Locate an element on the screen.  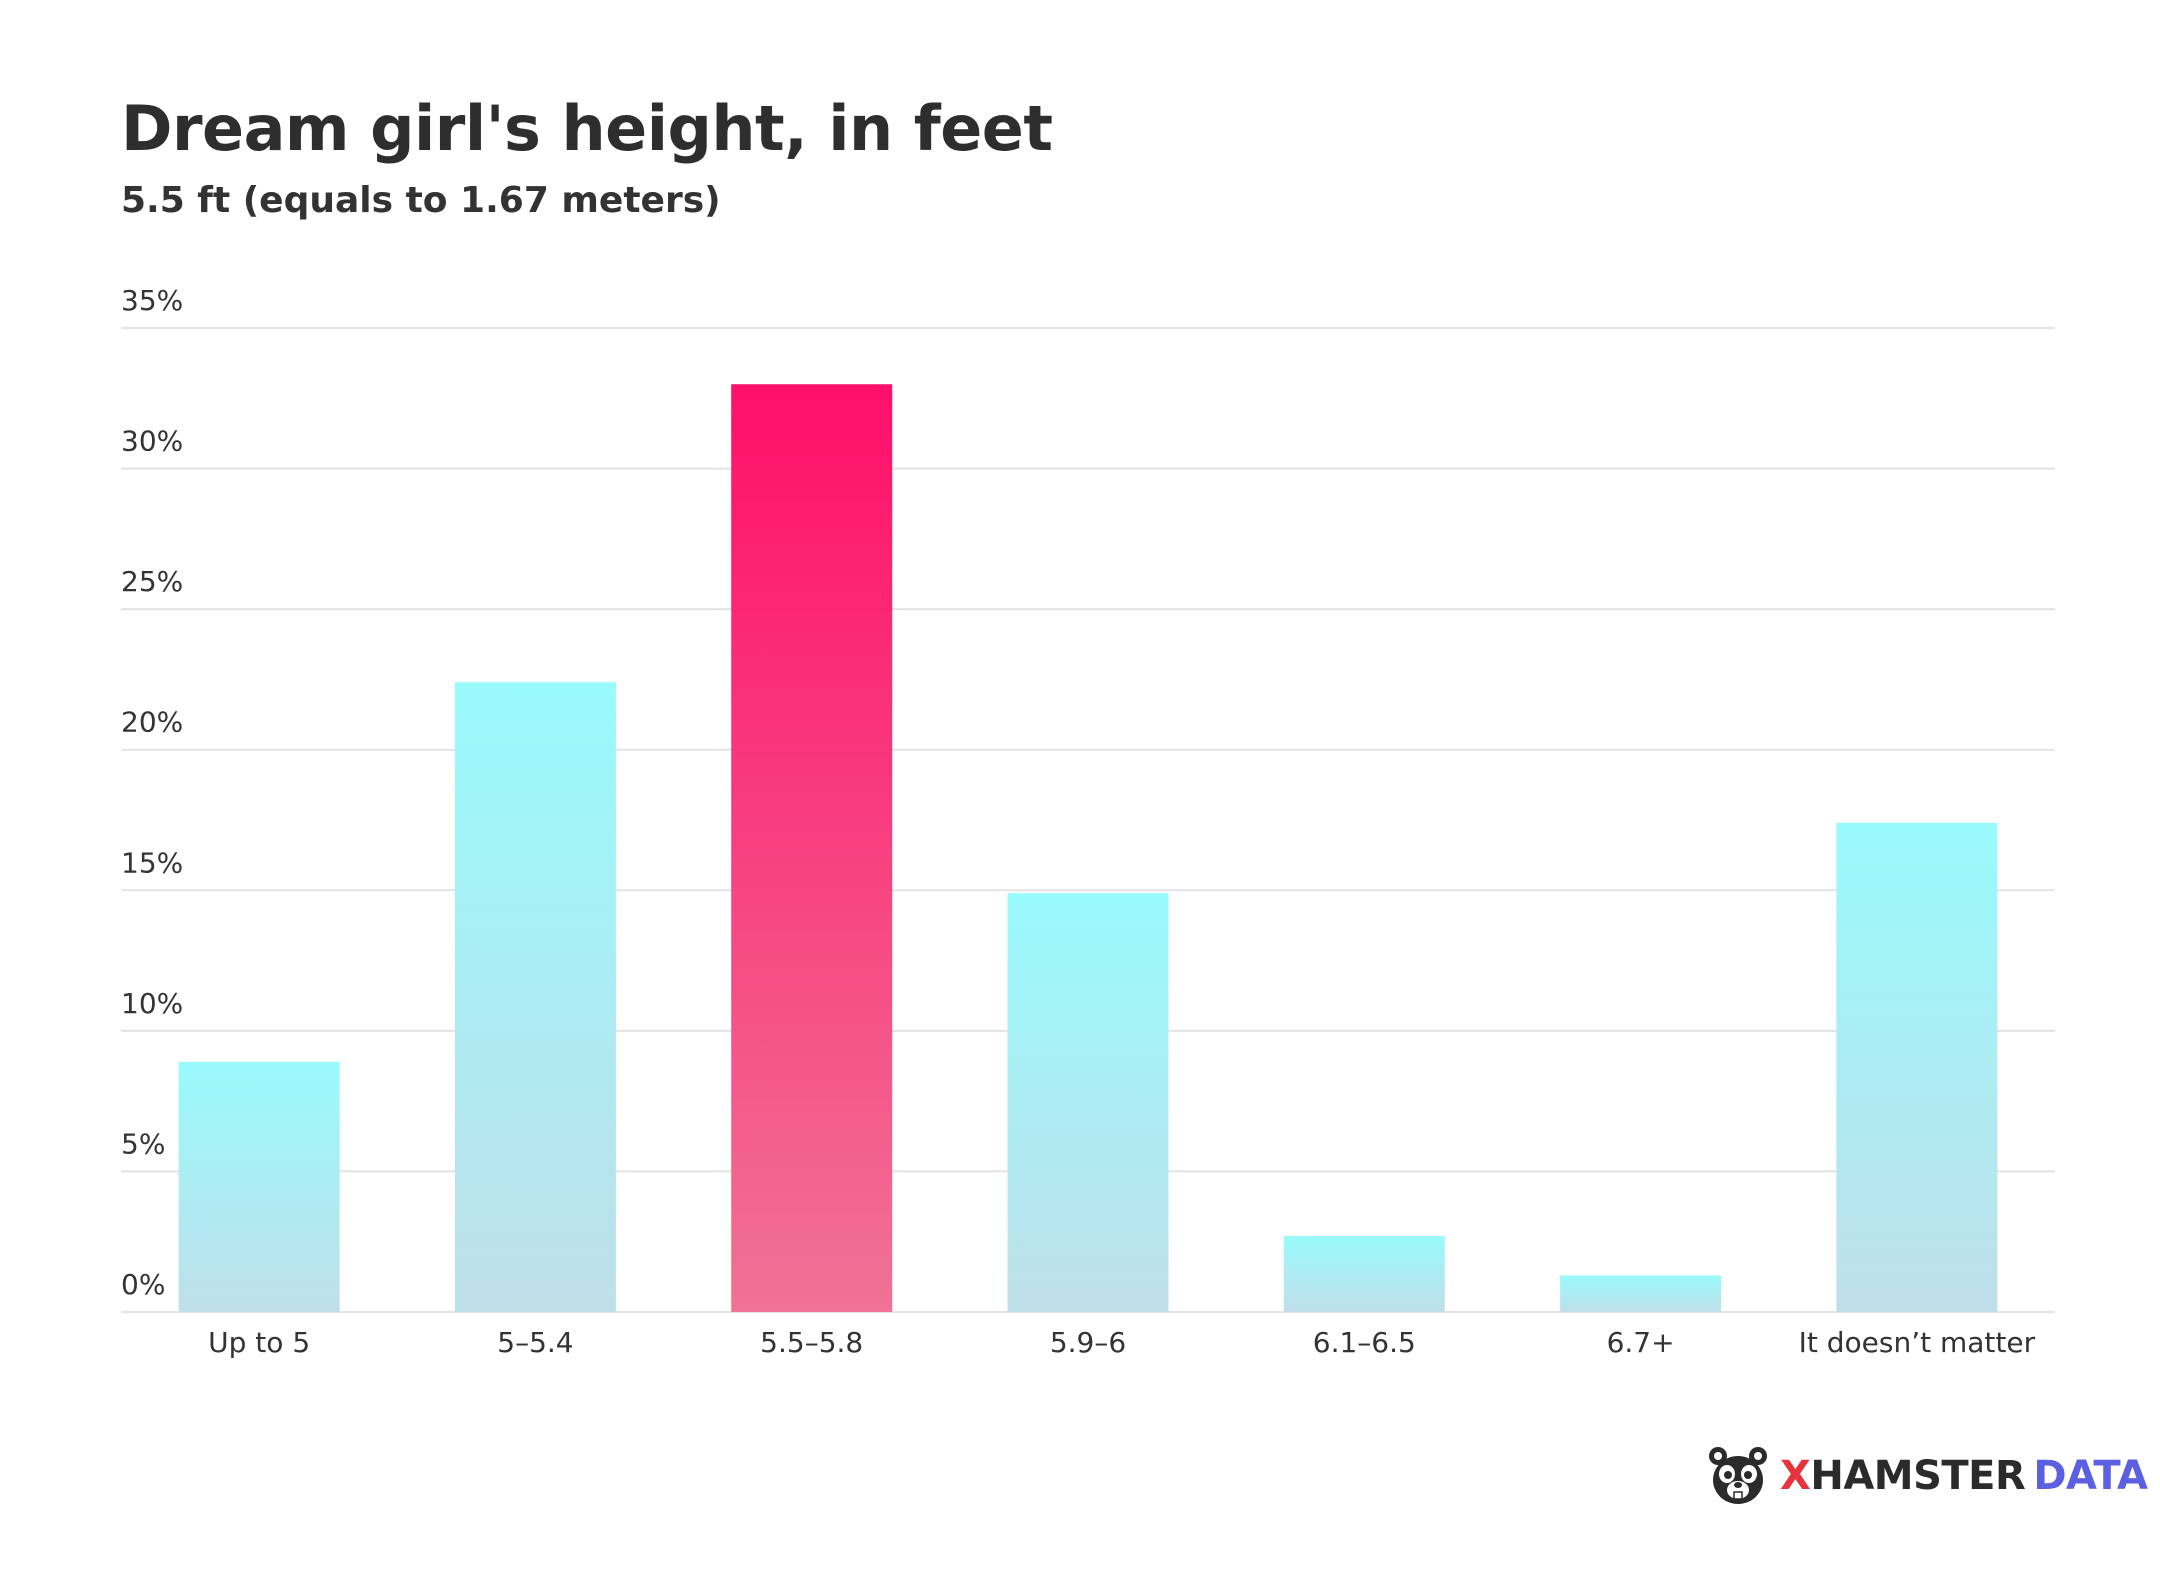
x-tick-label: 5.9–6 is located at coordinates (1088, 1342).